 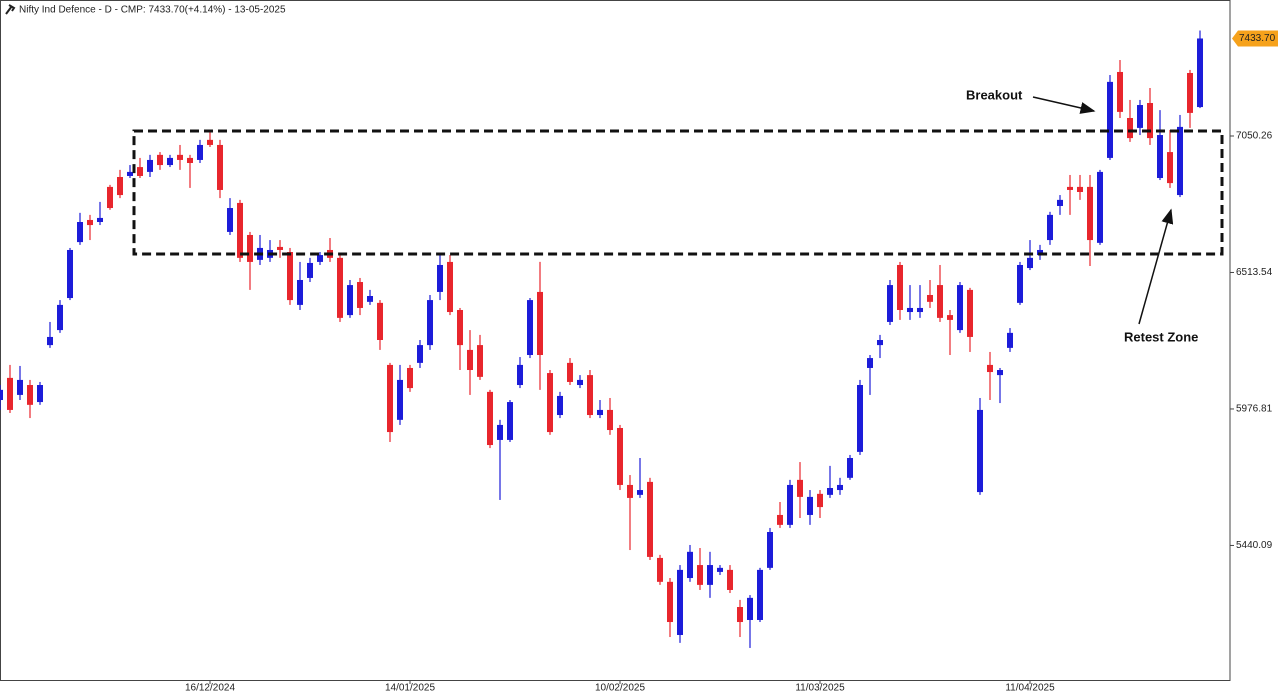 I want to click on annotation: Retest Zone, so click(x=1161, y=336).